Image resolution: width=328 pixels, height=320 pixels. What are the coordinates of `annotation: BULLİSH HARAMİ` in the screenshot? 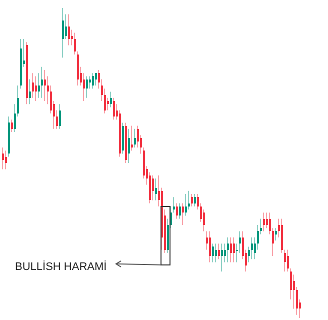 It's located at (61, 266).